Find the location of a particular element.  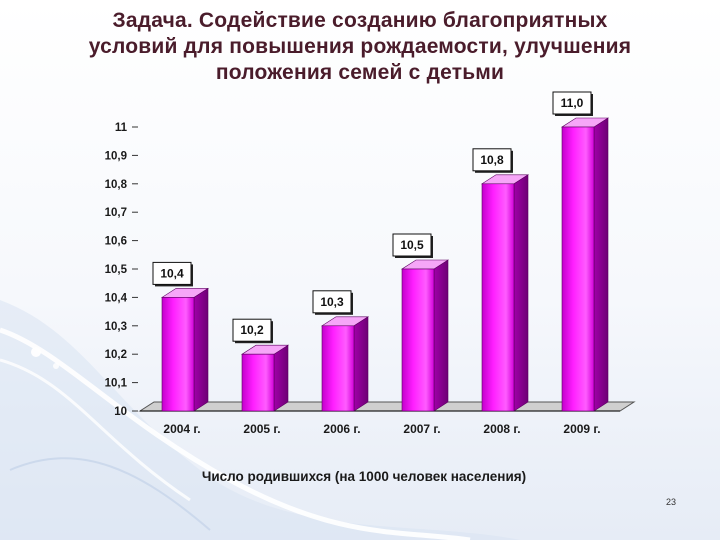

chart-floor is located at coordinates (387, 406).